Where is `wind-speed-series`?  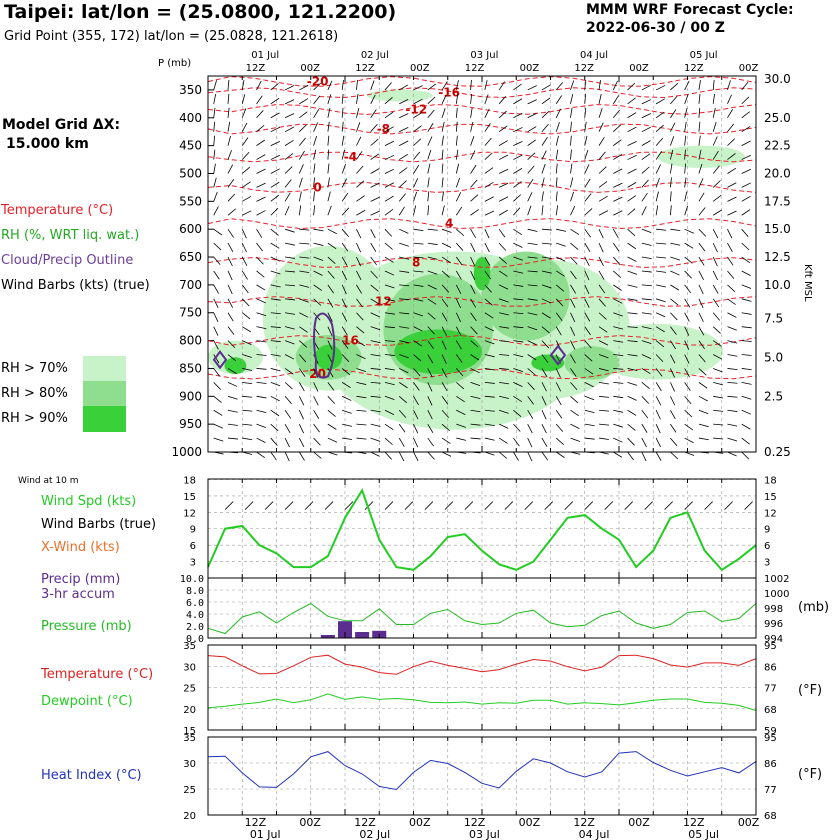
wind-speed-series is located at coordinates (482, 530).